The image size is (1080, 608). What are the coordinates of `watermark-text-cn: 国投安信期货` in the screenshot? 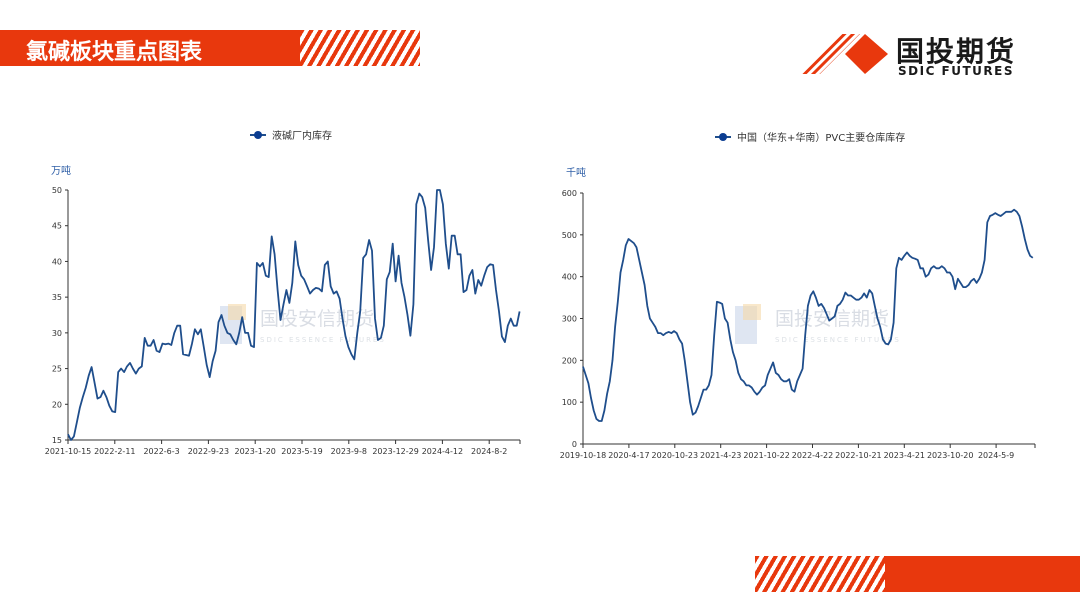 It's located at (317, 319).